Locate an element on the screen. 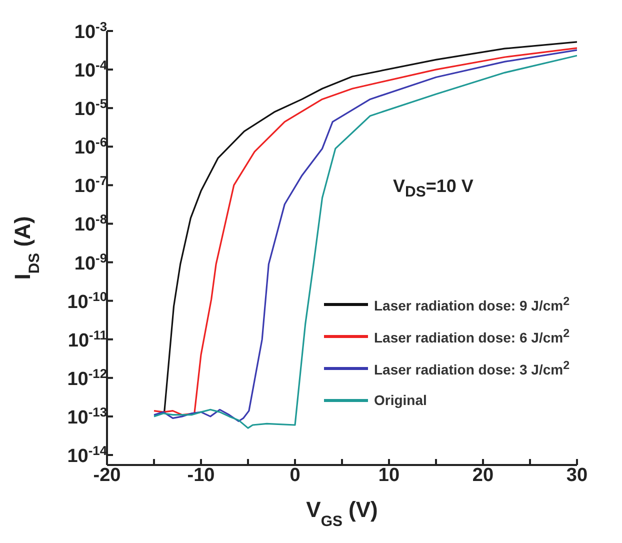  y-tick-label: 10$^{-7}$ is located at coordinates (90, 185).